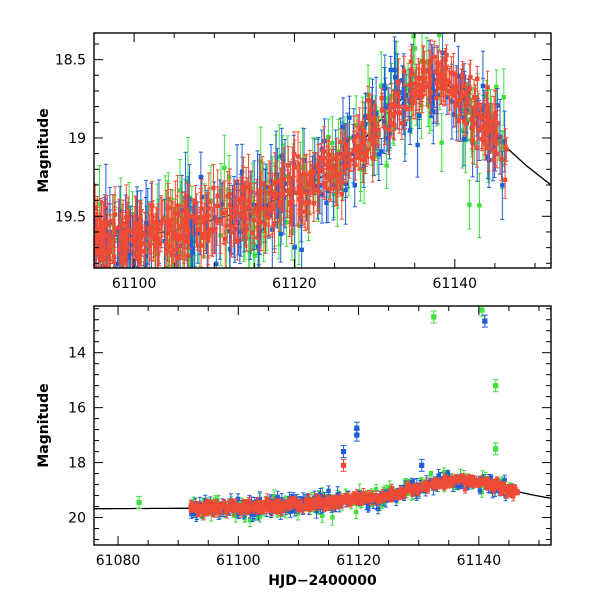 The image size is (600, 600). I want to click on x-tick-label: 61140, so click(455, 284).